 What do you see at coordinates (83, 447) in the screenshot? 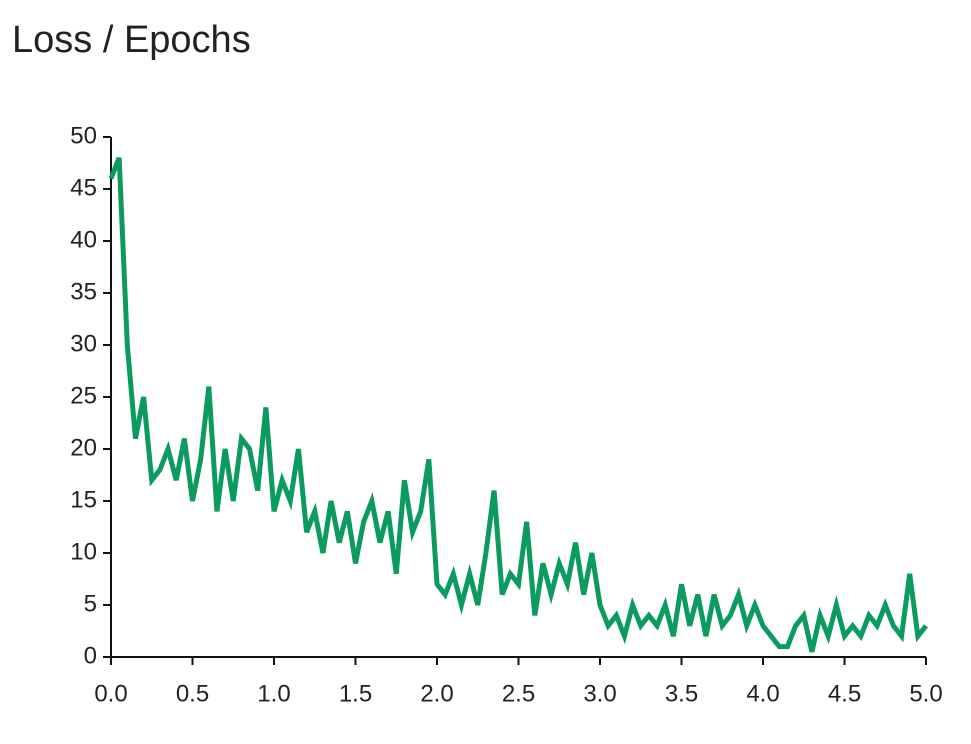
I see `y-tick-label: 20` at bounding box center [83, 447].